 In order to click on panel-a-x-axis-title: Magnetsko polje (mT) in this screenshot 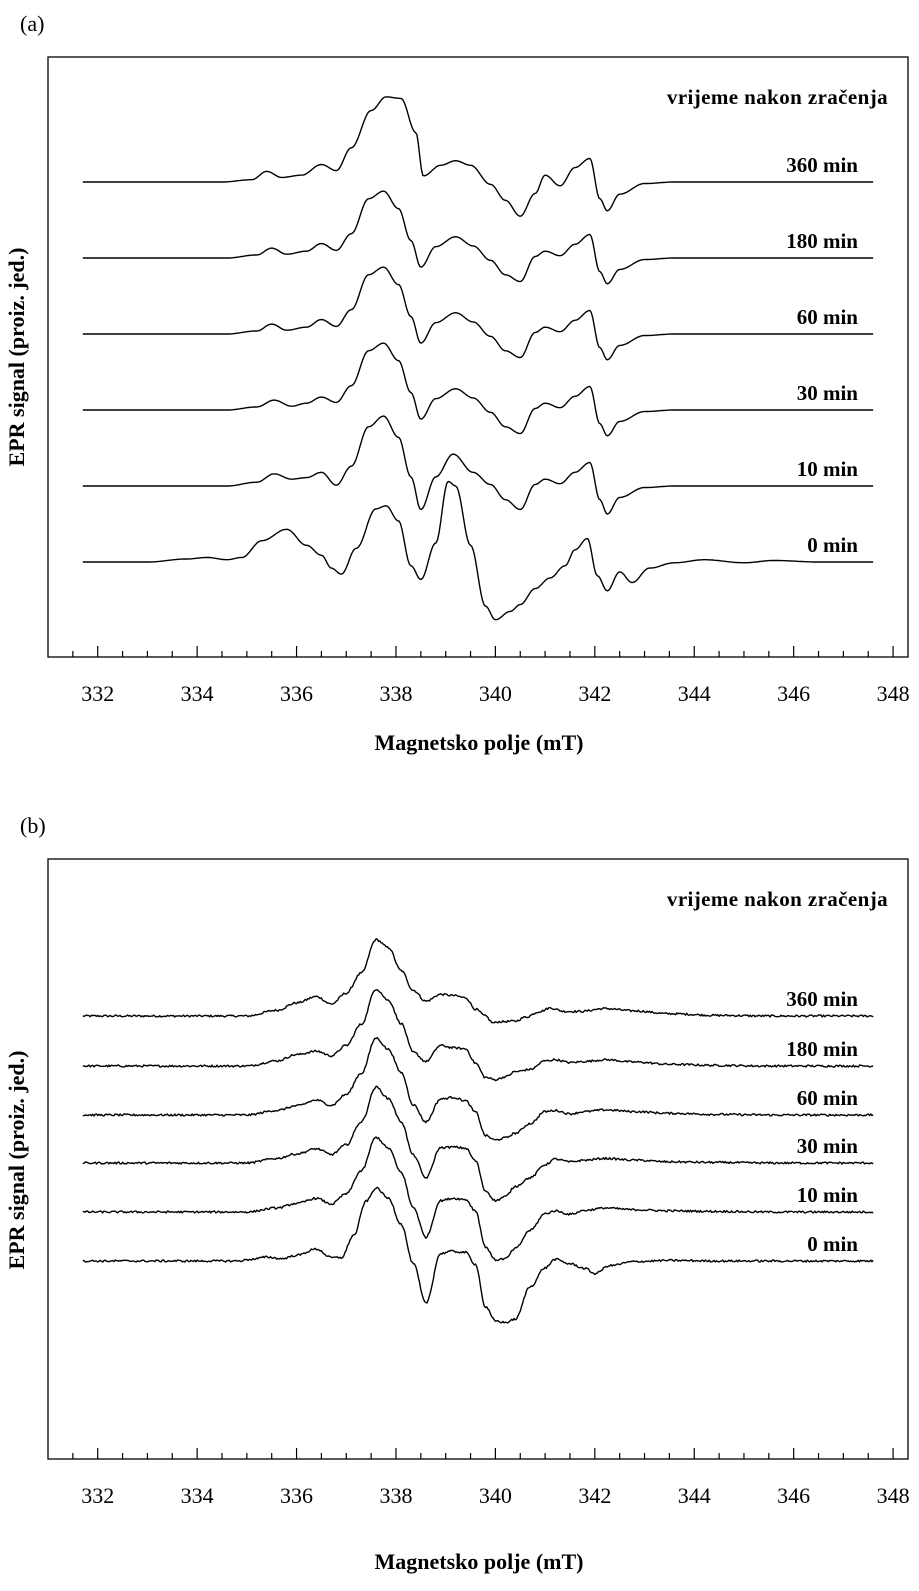, I will do `click(479, 742)`.